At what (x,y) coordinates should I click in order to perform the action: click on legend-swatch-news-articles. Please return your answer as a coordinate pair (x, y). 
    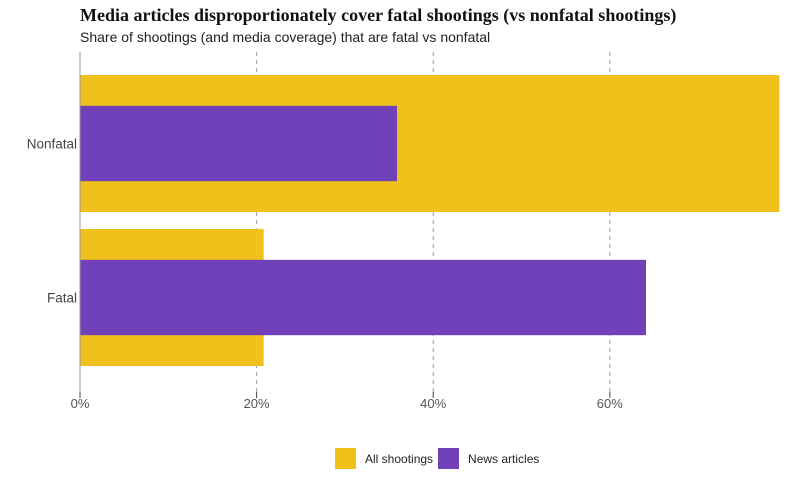
    Looking at the image, I should click on (449, 458).